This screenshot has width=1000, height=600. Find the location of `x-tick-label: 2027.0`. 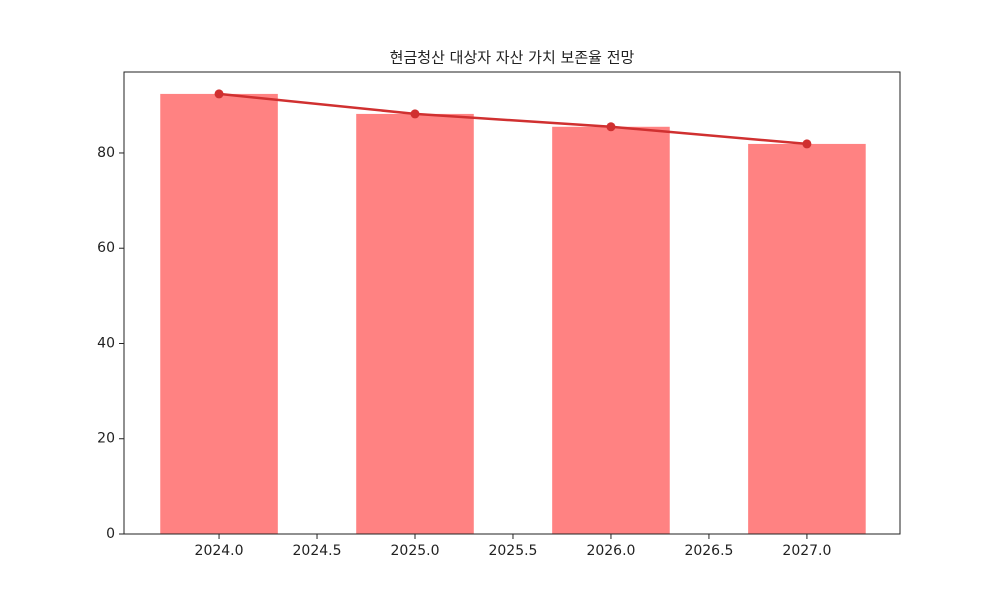

x-tick-label: 2027.0 is located at coordinates (806, 551).